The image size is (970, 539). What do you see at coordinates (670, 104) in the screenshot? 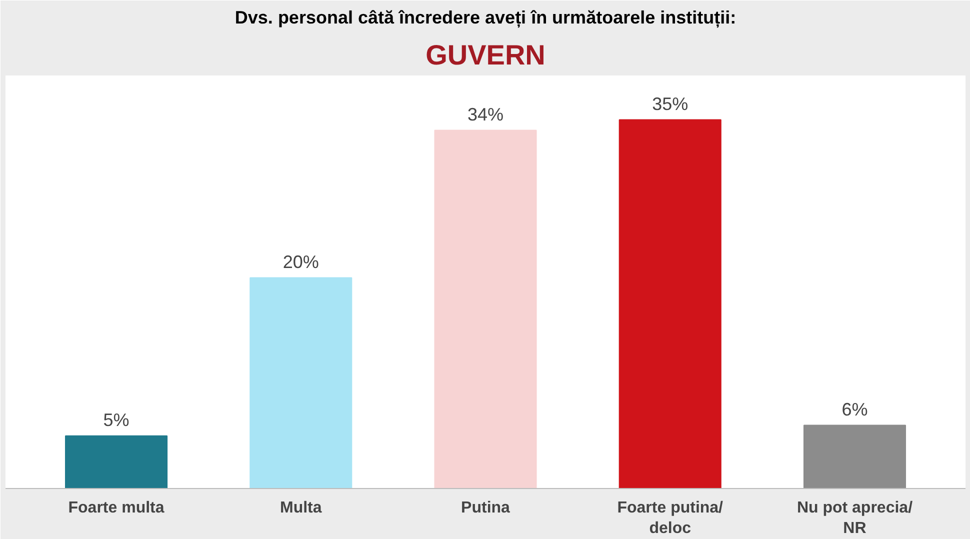
I see `data-label: 35%` at bounding box center [670, 104].